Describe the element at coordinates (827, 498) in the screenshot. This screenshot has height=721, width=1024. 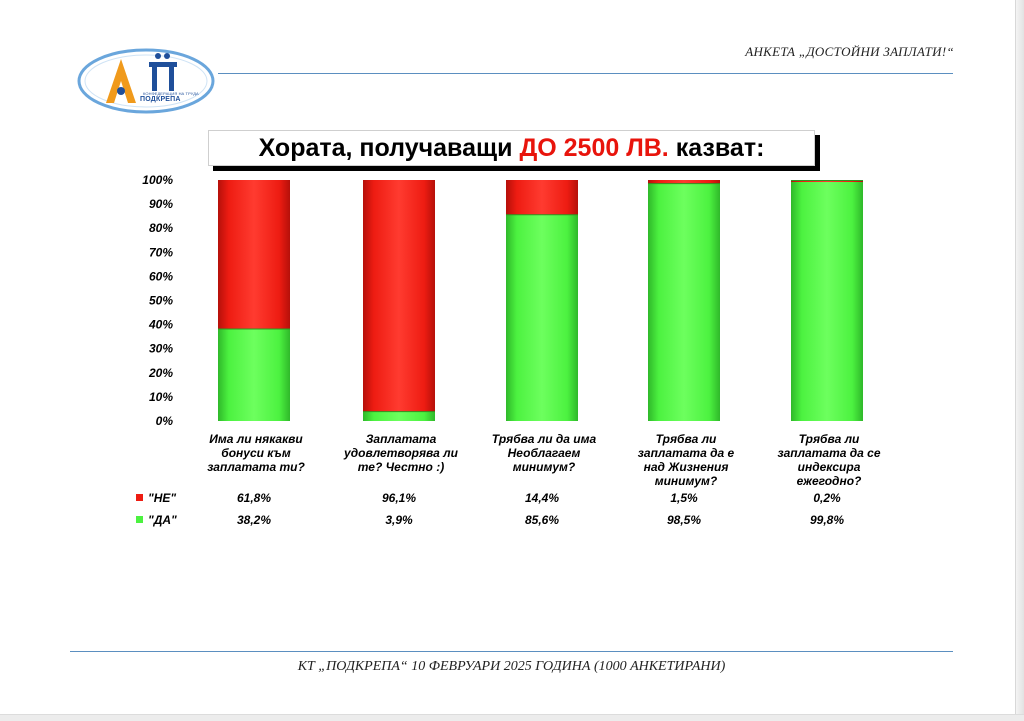
I see `data-value: 0,2%` at that location.